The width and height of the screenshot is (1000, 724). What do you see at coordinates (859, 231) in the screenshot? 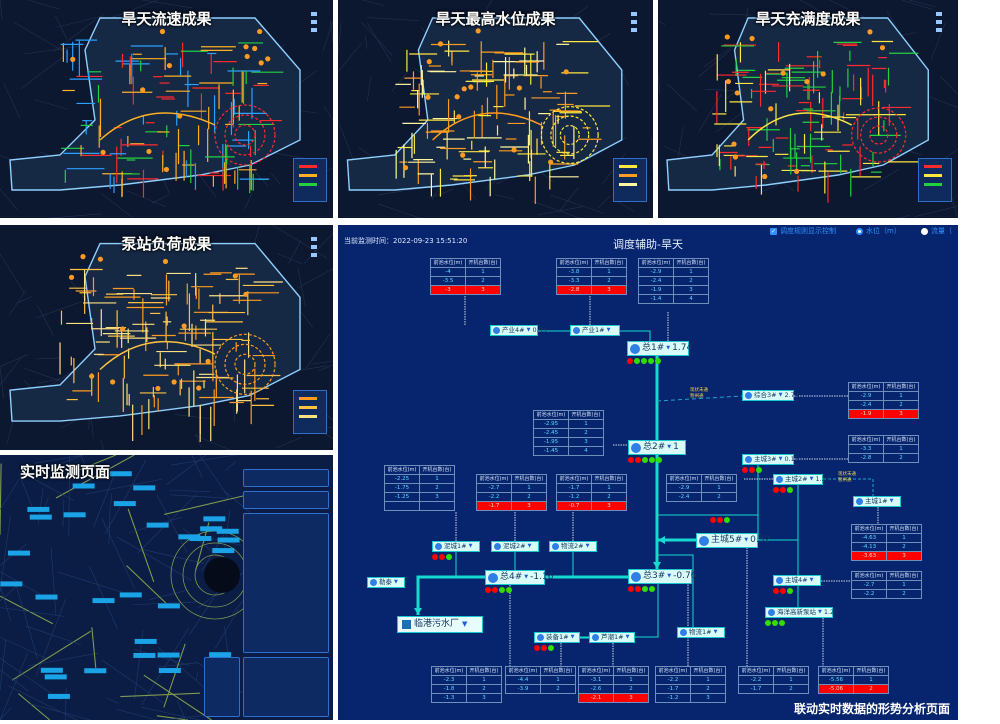
I see `radio-selected-icon` at bounding box center [859, 231].